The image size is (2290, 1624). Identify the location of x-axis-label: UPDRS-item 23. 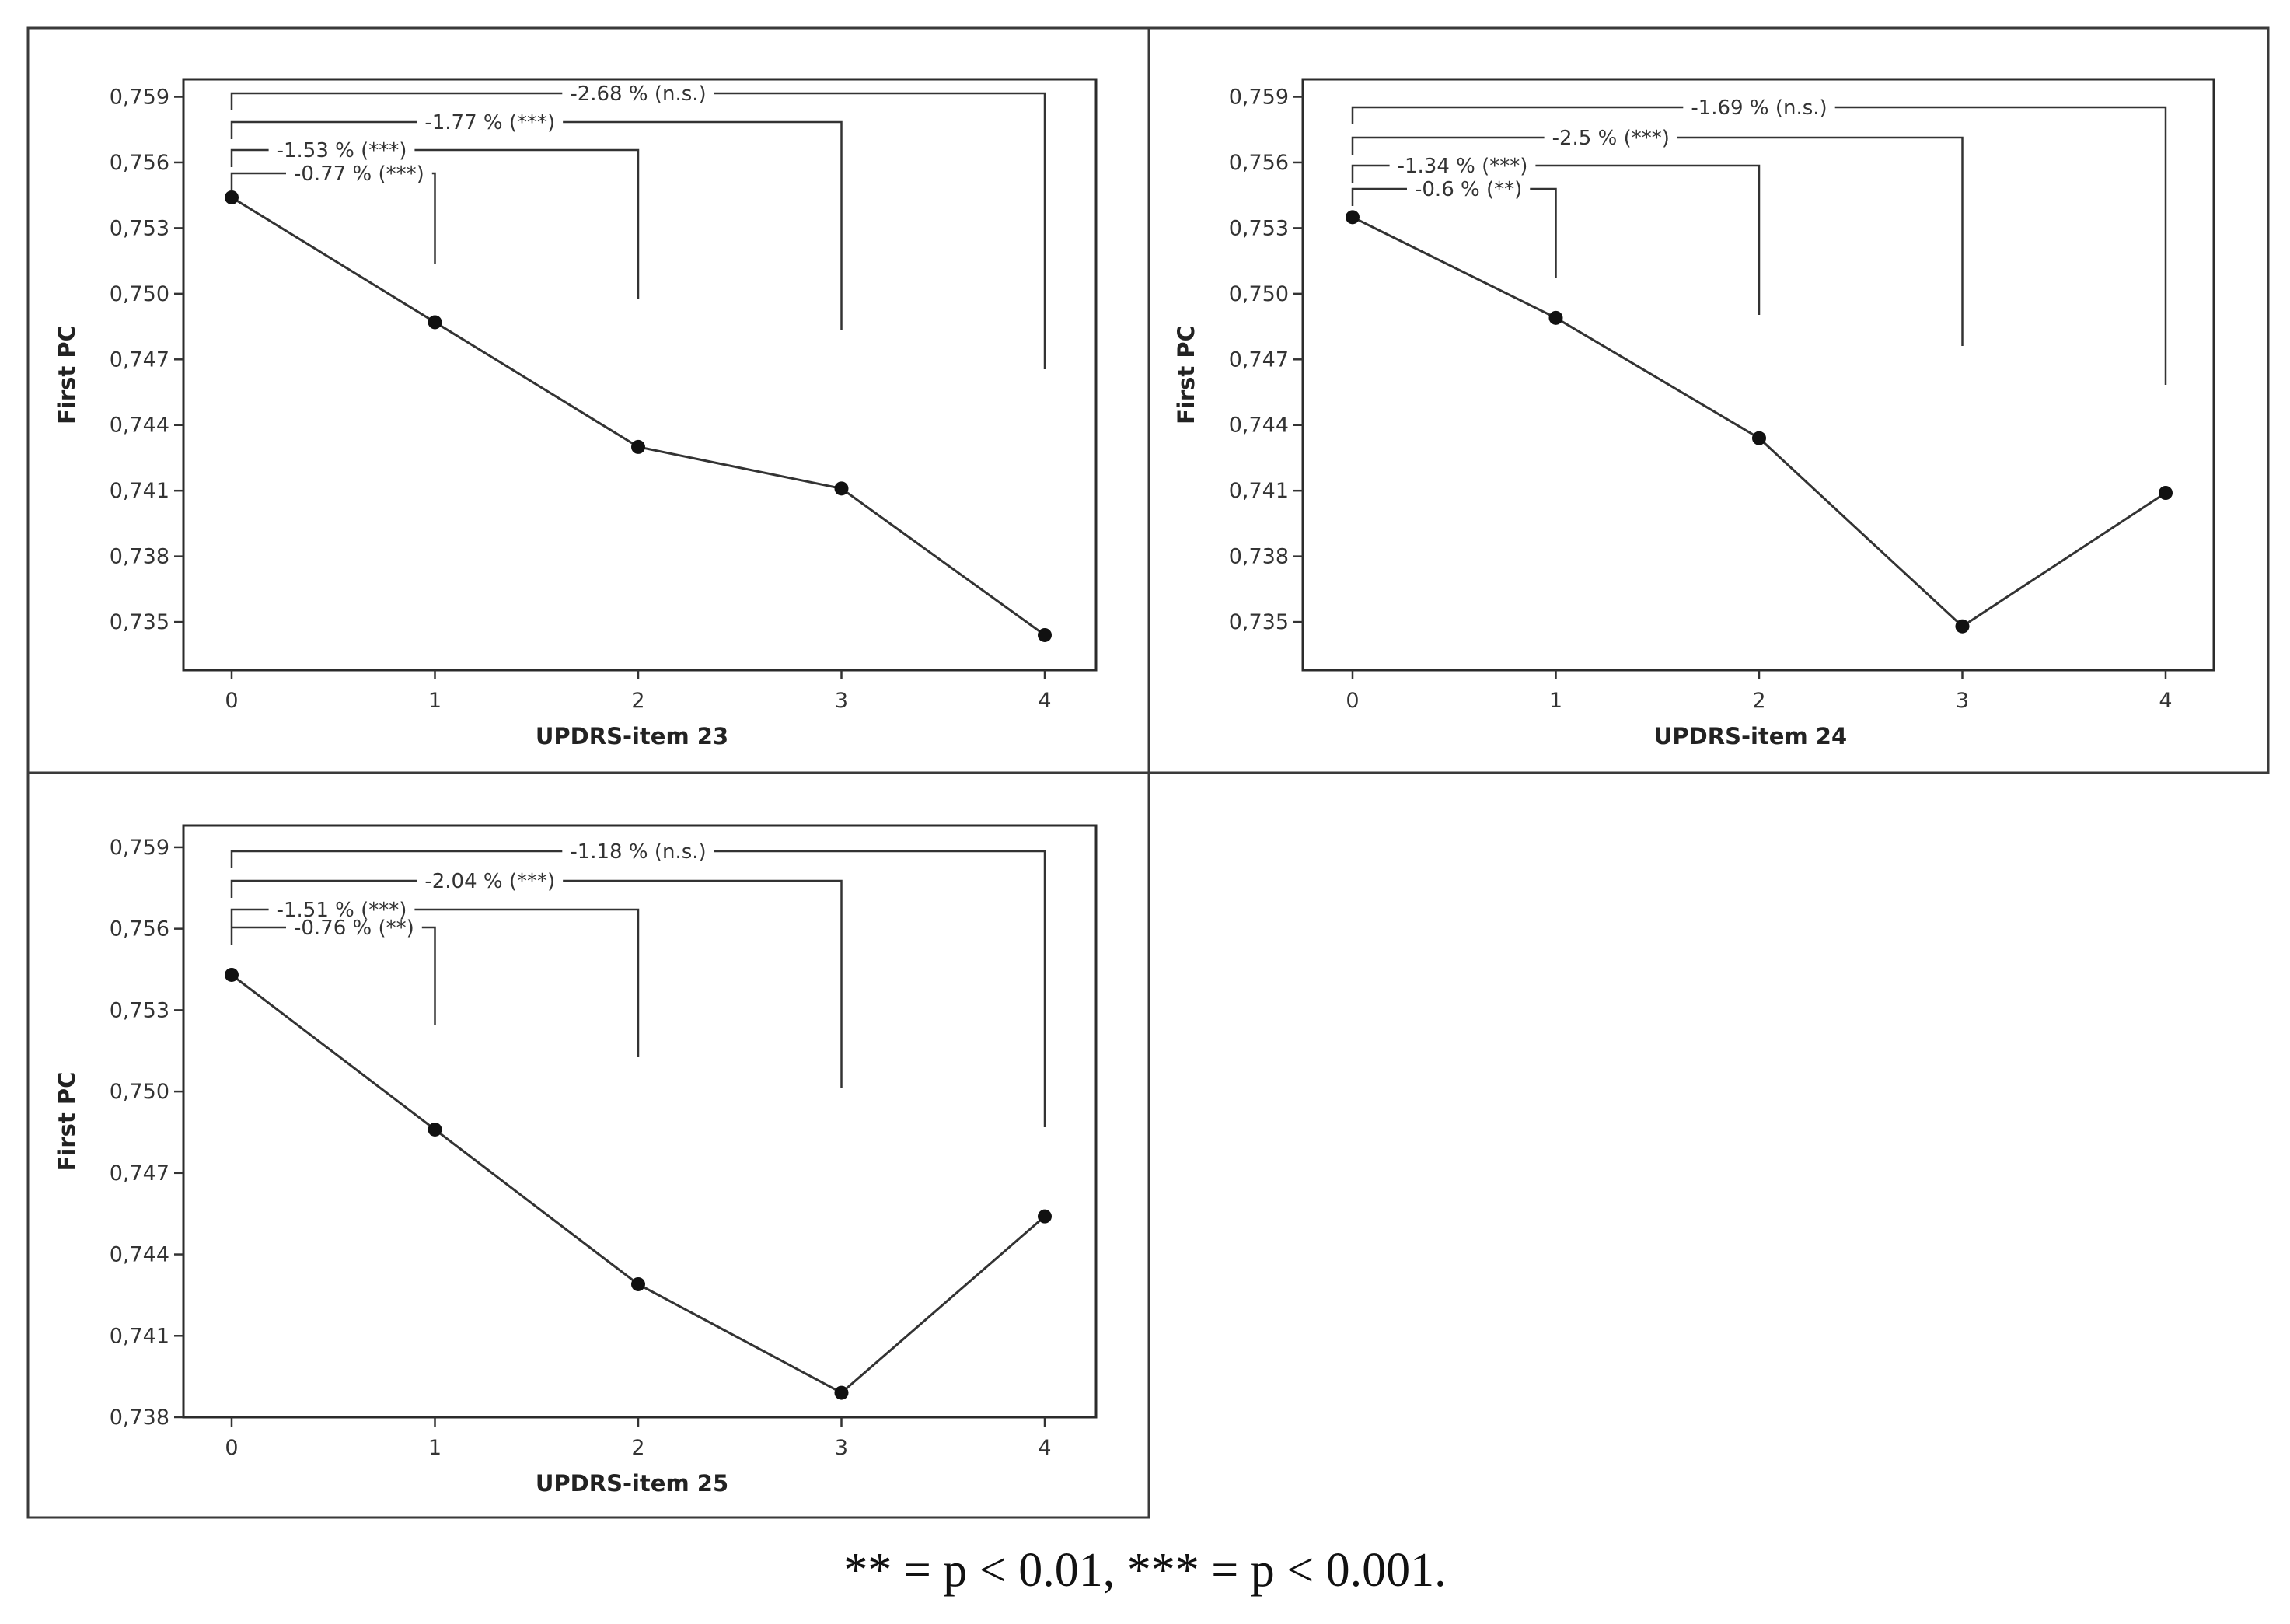
(632, 736).